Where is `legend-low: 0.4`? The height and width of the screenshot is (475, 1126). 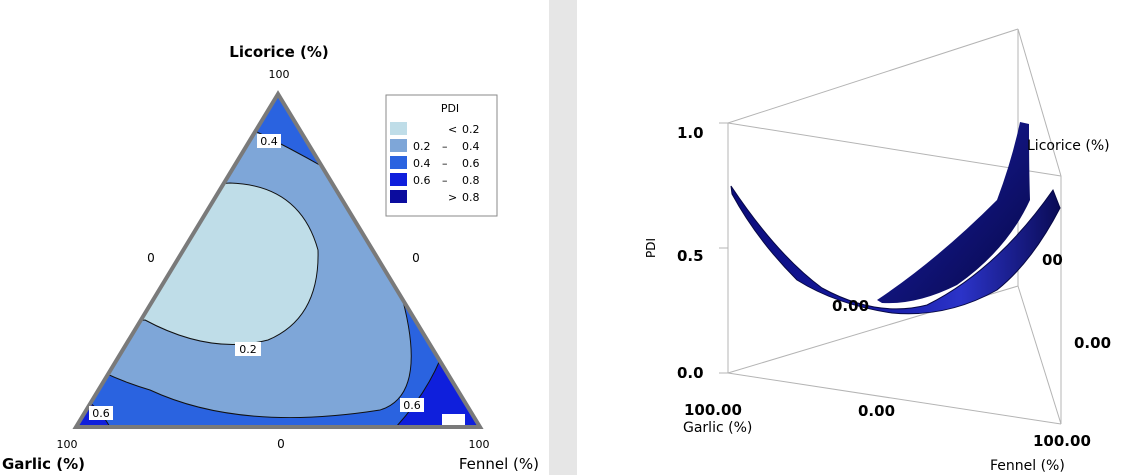 legend-low: 0.4 is located at coordinates (422, 163).